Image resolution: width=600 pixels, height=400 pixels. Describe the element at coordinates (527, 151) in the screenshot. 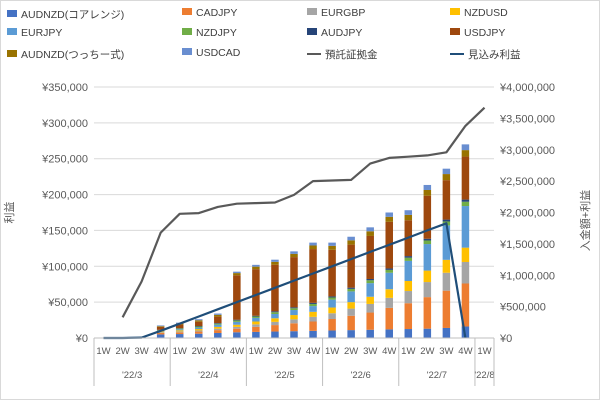

I see `y2-tick-label: ¥3,000,000` at that location.